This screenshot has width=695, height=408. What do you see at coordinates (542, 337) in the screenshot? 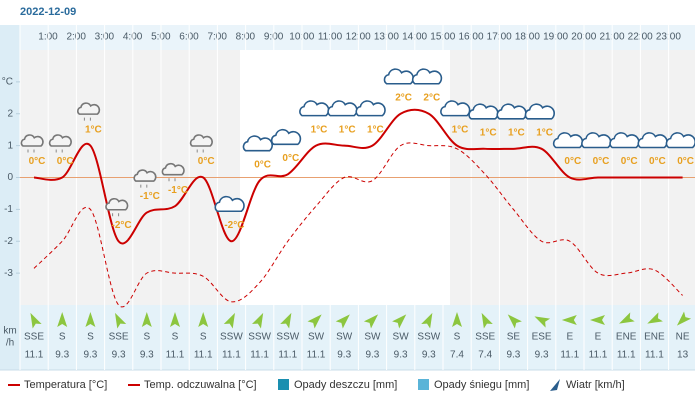
I see `wind-direction: ESE` at bounding box center [542, 337].